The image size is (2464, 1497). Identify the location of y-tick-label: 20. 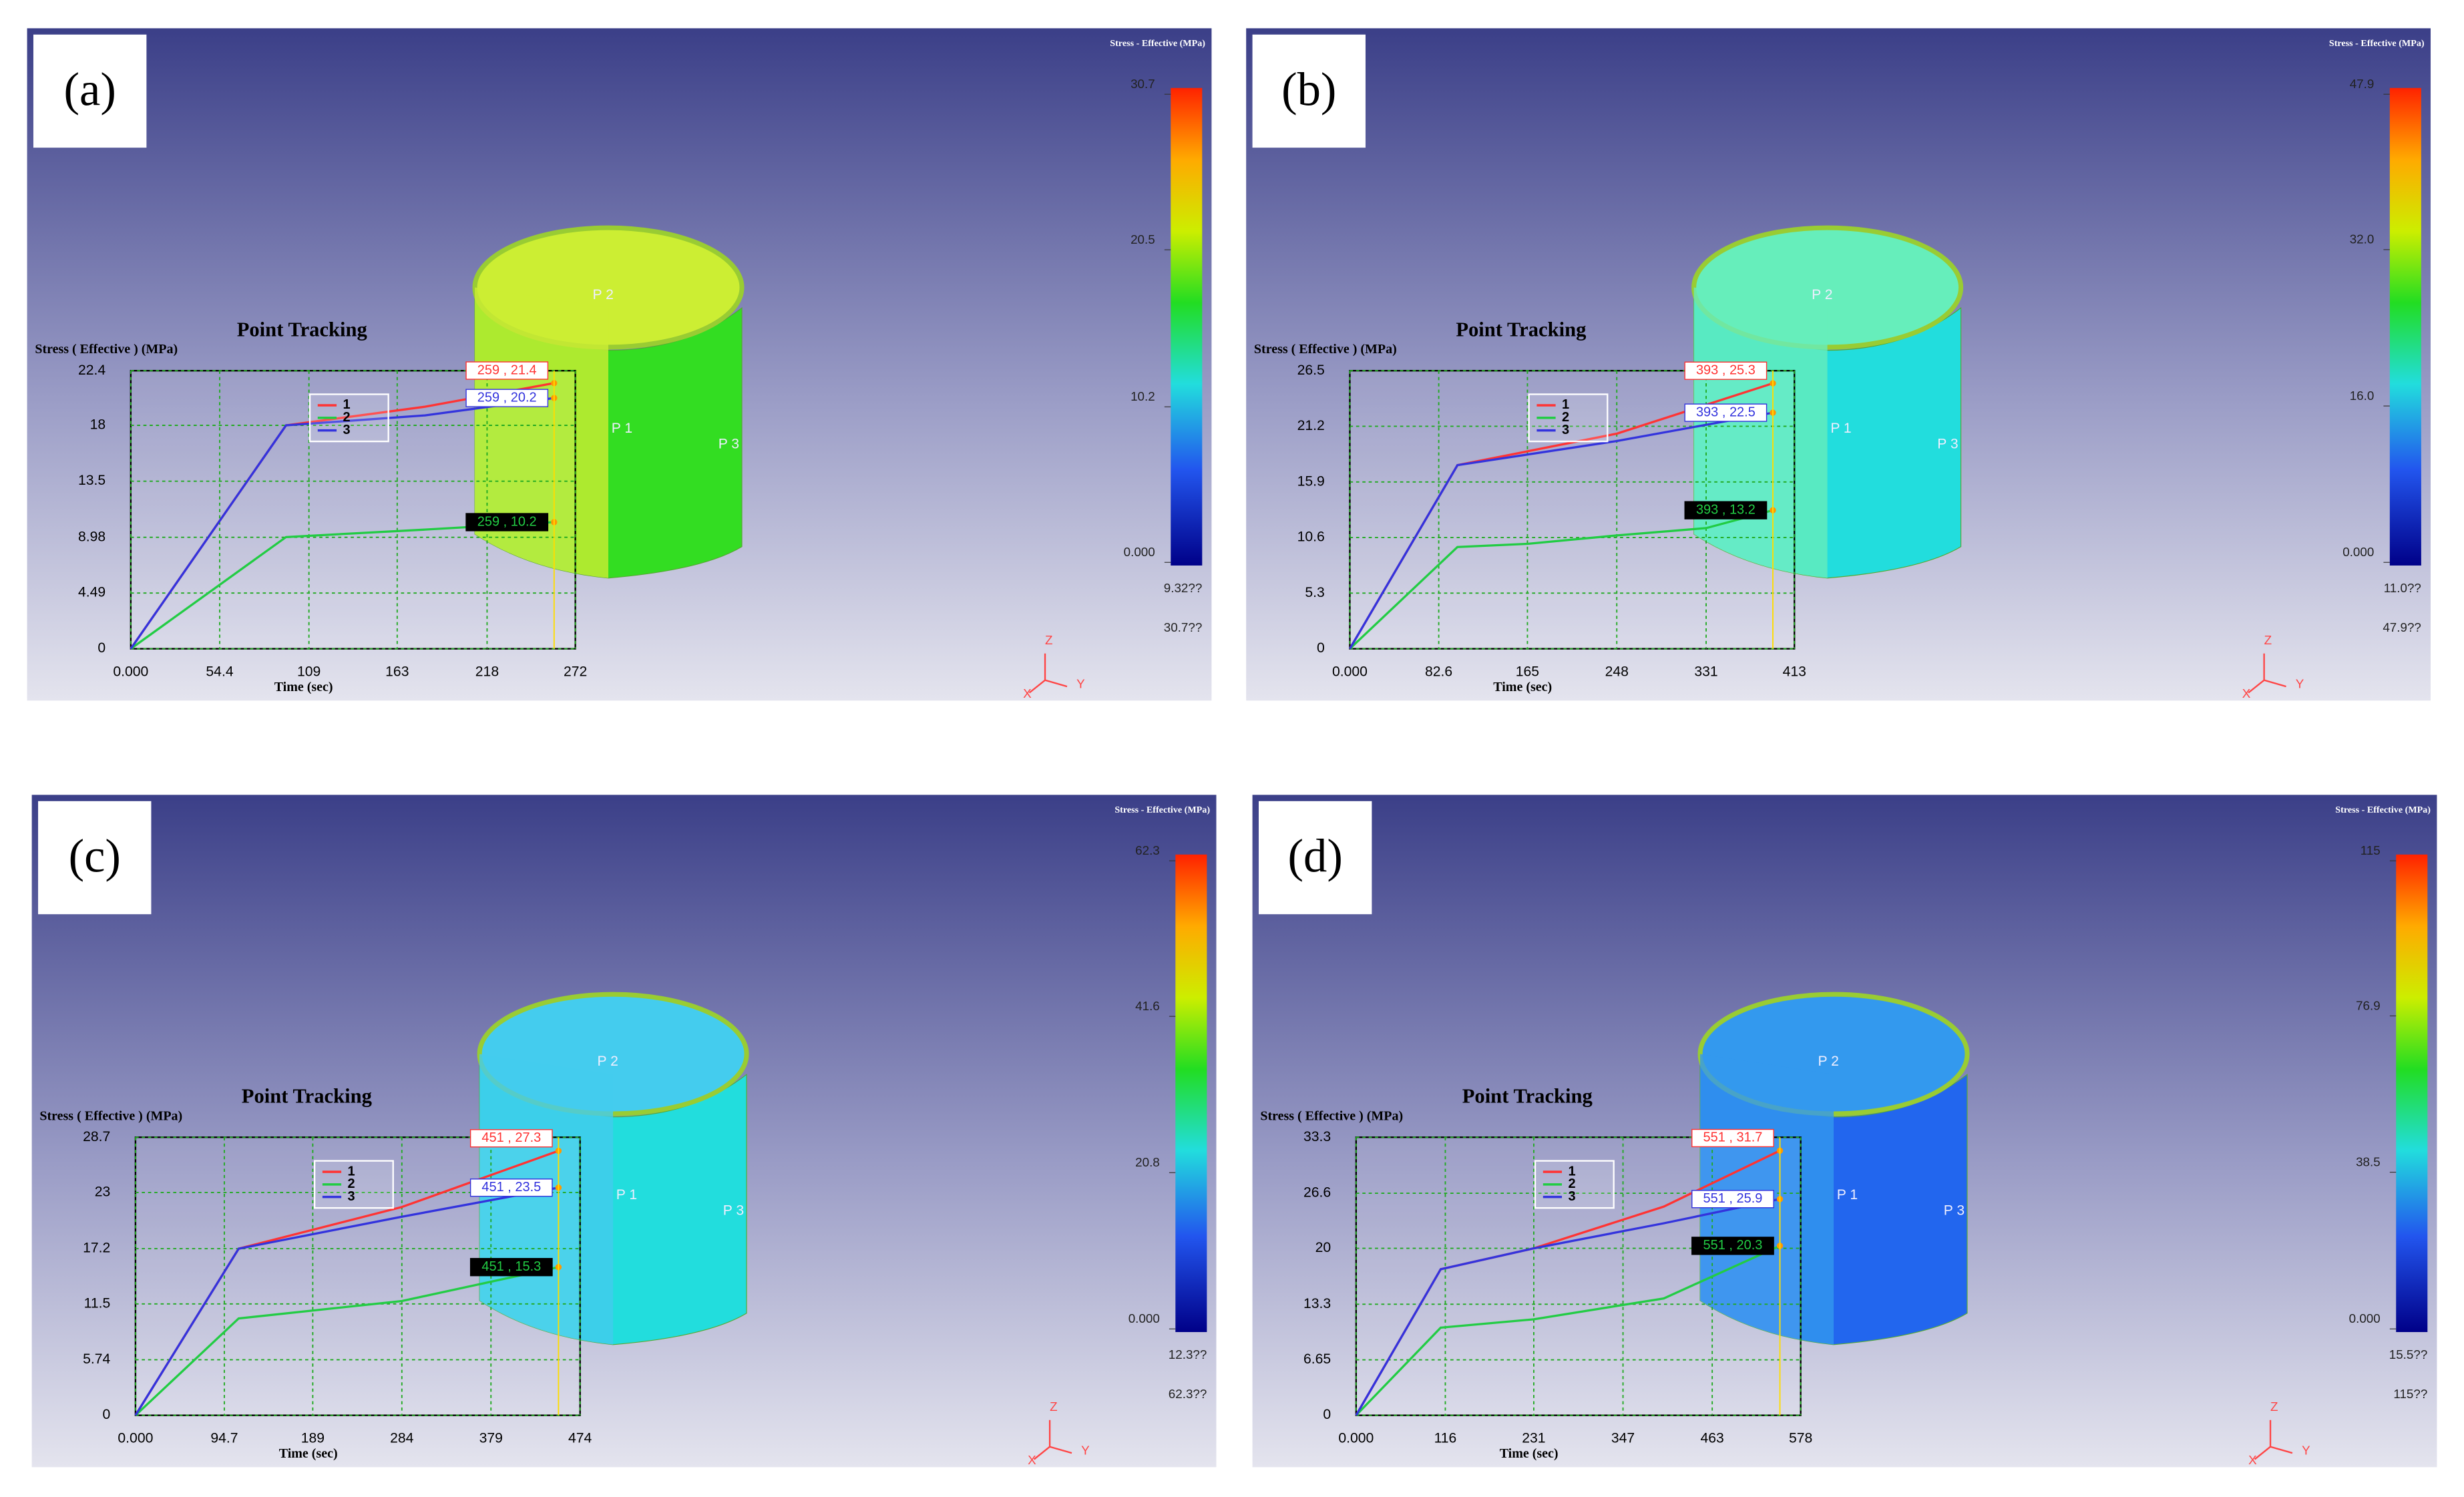
(1323, 1248).